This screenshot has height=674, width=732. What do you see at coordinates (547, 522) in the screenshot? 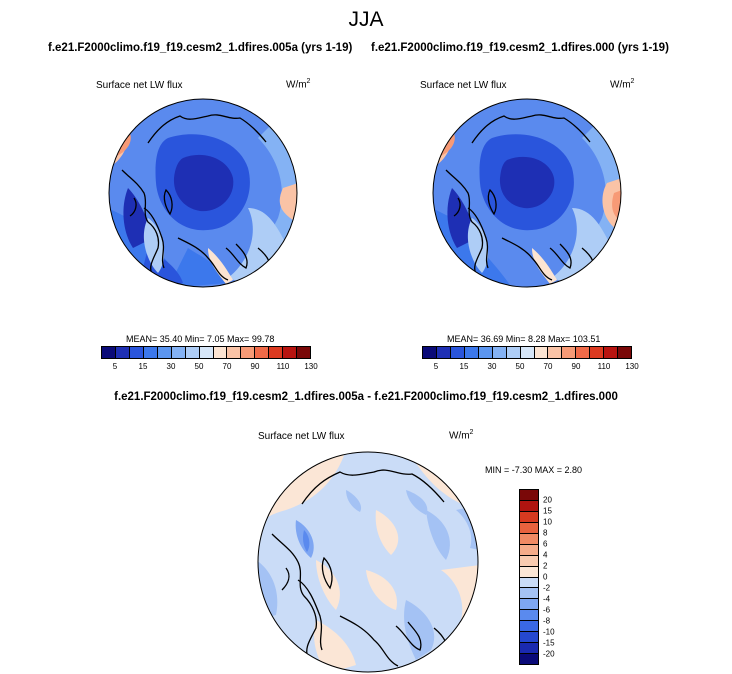
I see `colorbar-difference-tick-label: 10` at bounding box center [547, 522].